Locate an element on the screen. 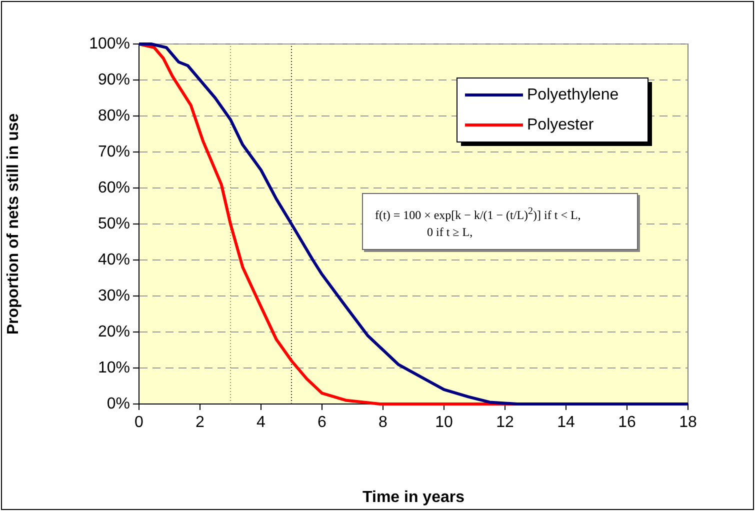  x-tick-label: 4 is located at coordinates (261, 423).